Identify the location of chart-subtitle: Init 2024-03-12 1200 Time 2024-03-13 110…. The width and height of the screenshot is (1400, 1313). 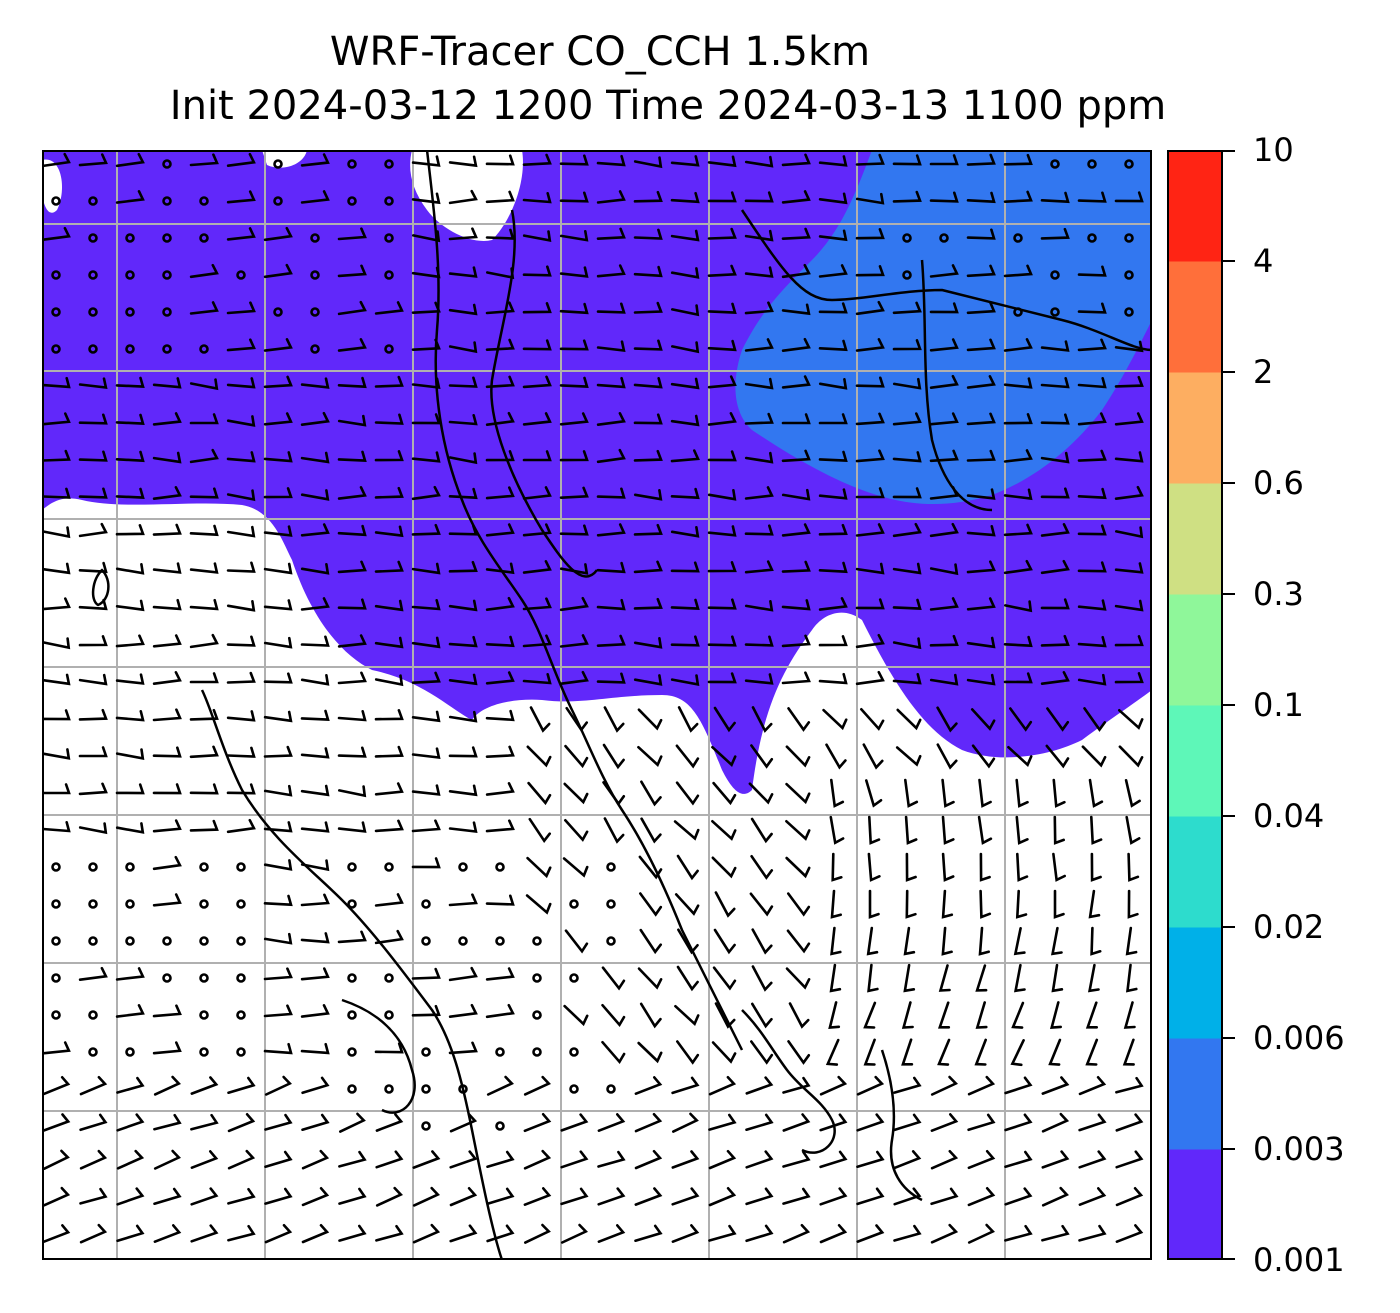
(668, 106).